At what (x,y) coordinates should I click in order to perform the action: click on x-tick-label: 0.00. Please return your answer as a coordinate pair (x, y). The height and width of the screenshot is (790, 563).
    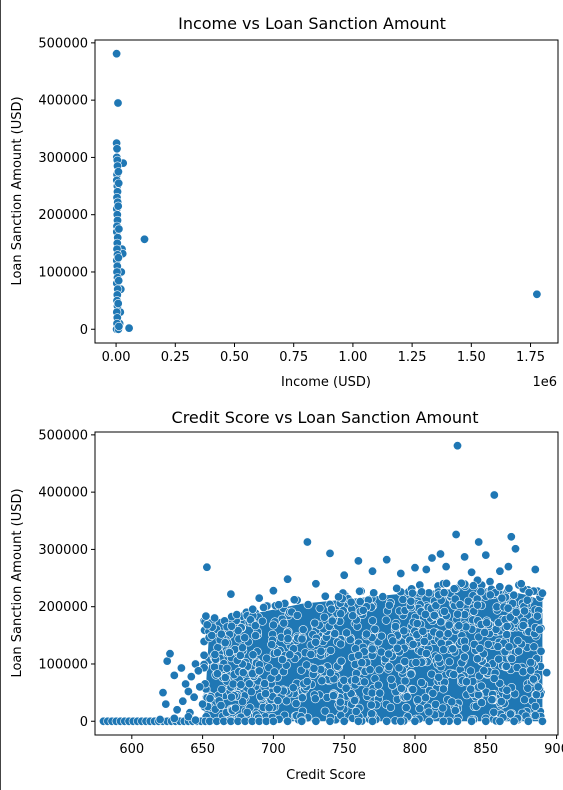
    Looking at the image, I should click on (116, 357).